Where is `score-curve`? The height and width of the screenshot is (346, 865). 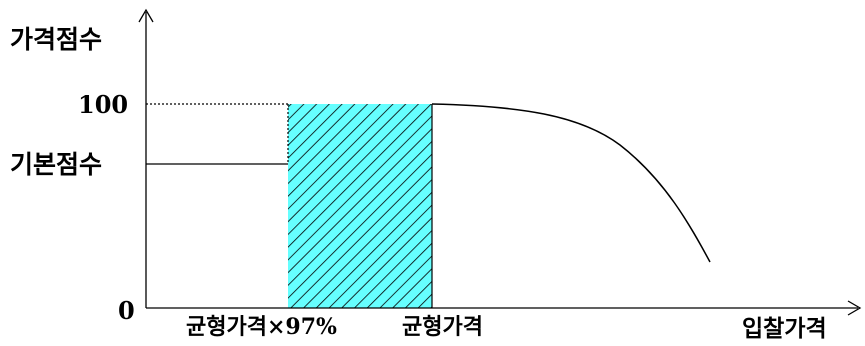 score-curve is located at coordinates (571, 183).